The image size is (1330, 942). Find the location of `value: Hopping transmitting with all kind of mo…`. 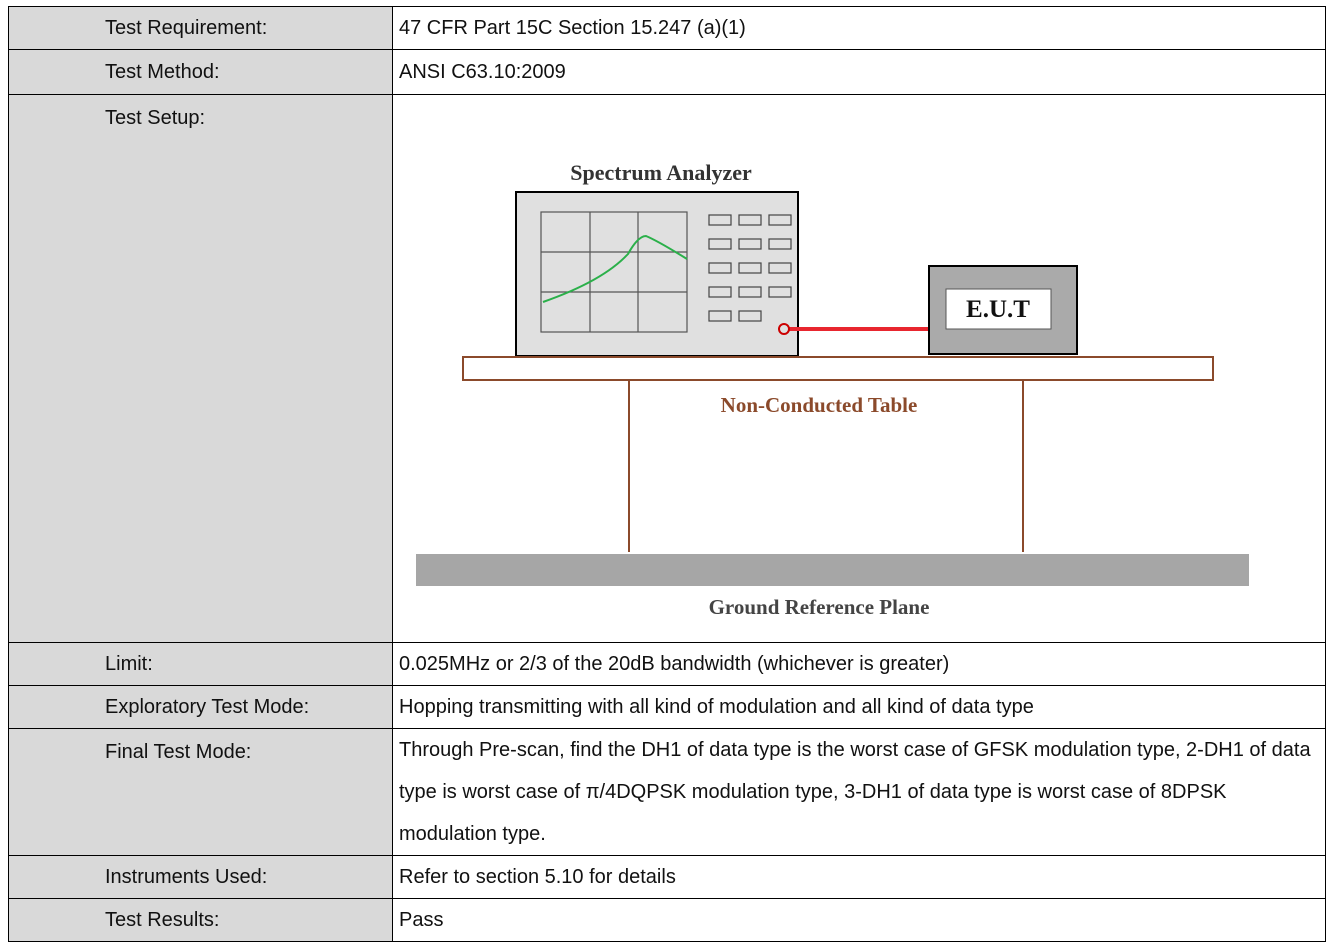

value: Hopping transmitting with all kind of mo… is located at coordinates (859, 707).